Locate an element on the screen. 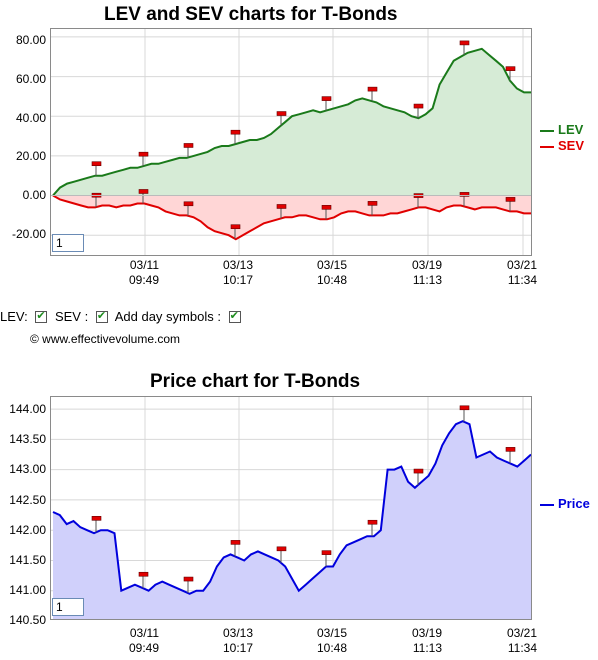 This screenshot has height=660, width=598. copyright-text: © www.effectivevolume.com is located at coordinates (105, 339).